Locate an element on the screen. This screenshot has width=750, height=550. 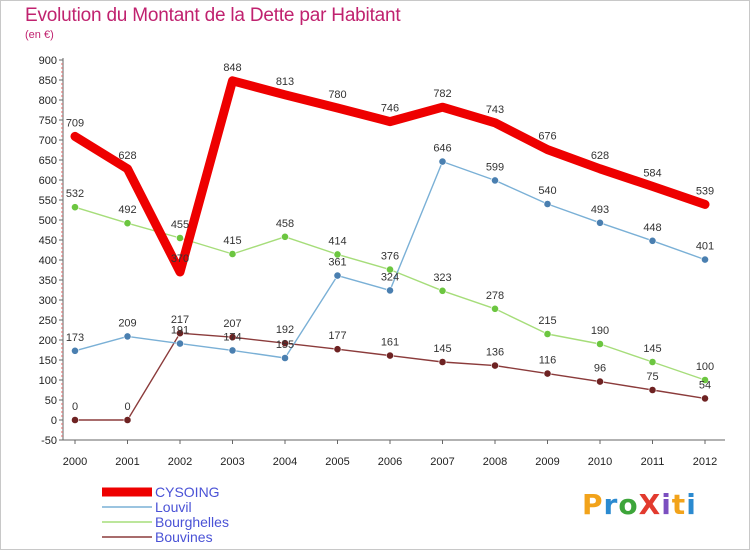
y-tick-label: 550 is located at coordinates (48, 201).